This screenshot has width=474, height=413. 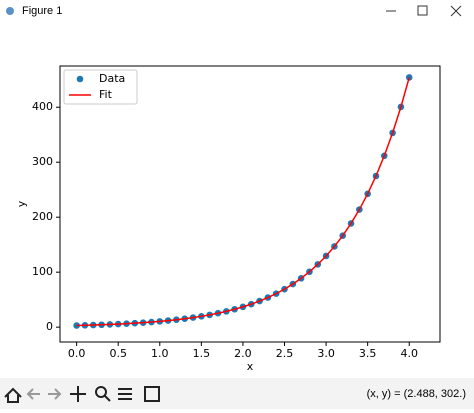 I want to click on x-tick-label: 0.0, so click(x=77, y=353).